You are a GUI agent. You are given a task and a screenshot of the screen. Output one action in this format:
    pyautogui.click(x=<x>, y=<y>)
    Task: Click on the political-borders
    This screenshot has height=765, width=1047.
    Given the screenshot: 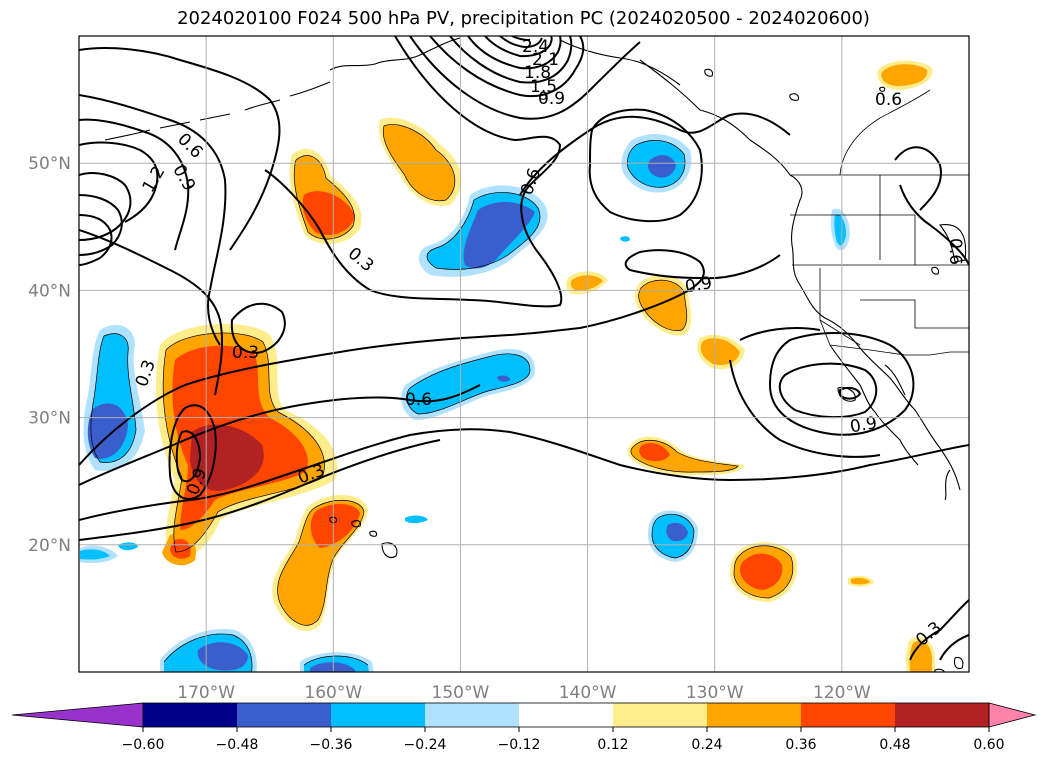 What is the action you would take?
    pyautogui.click(x=879, y=222)
    